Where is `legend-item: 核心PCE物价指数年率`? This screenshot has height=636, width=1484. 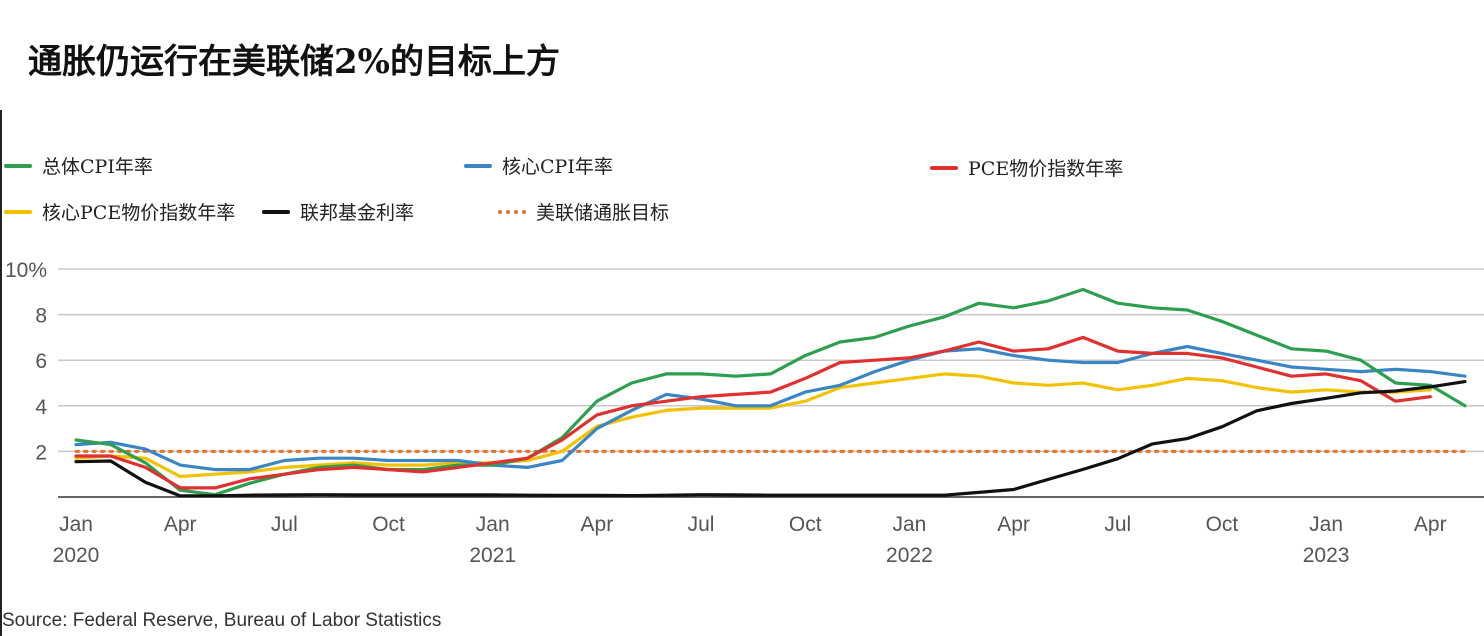
legend-item: 核心PCE物价指数年率 is located at coordinates (119, 211).